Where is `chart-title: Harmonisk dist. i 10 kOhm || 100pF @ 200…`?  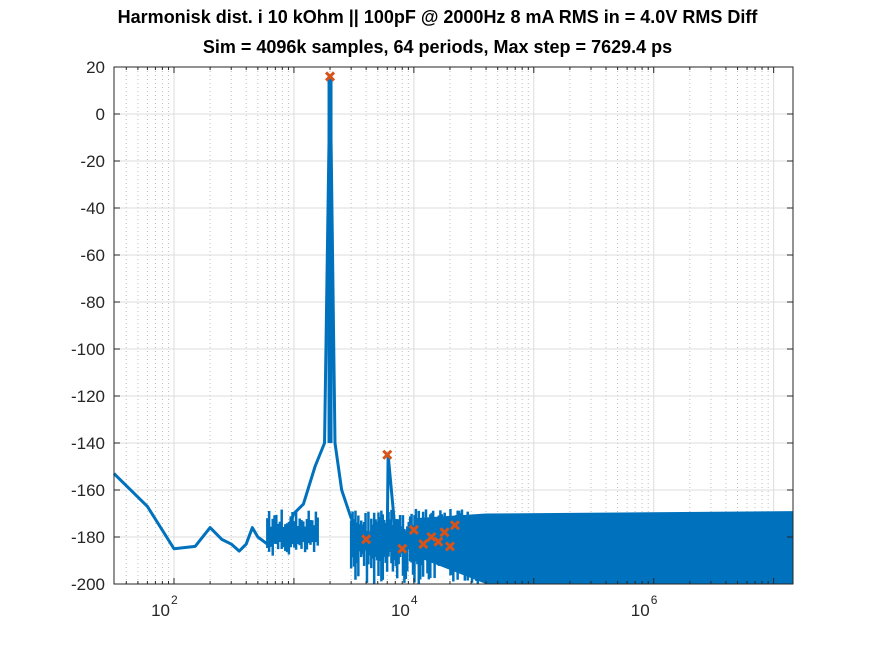 chart-title: Harmonisk dist. i 10 kOhm || 100pF @ 200… is located at coordinates (437, 17).